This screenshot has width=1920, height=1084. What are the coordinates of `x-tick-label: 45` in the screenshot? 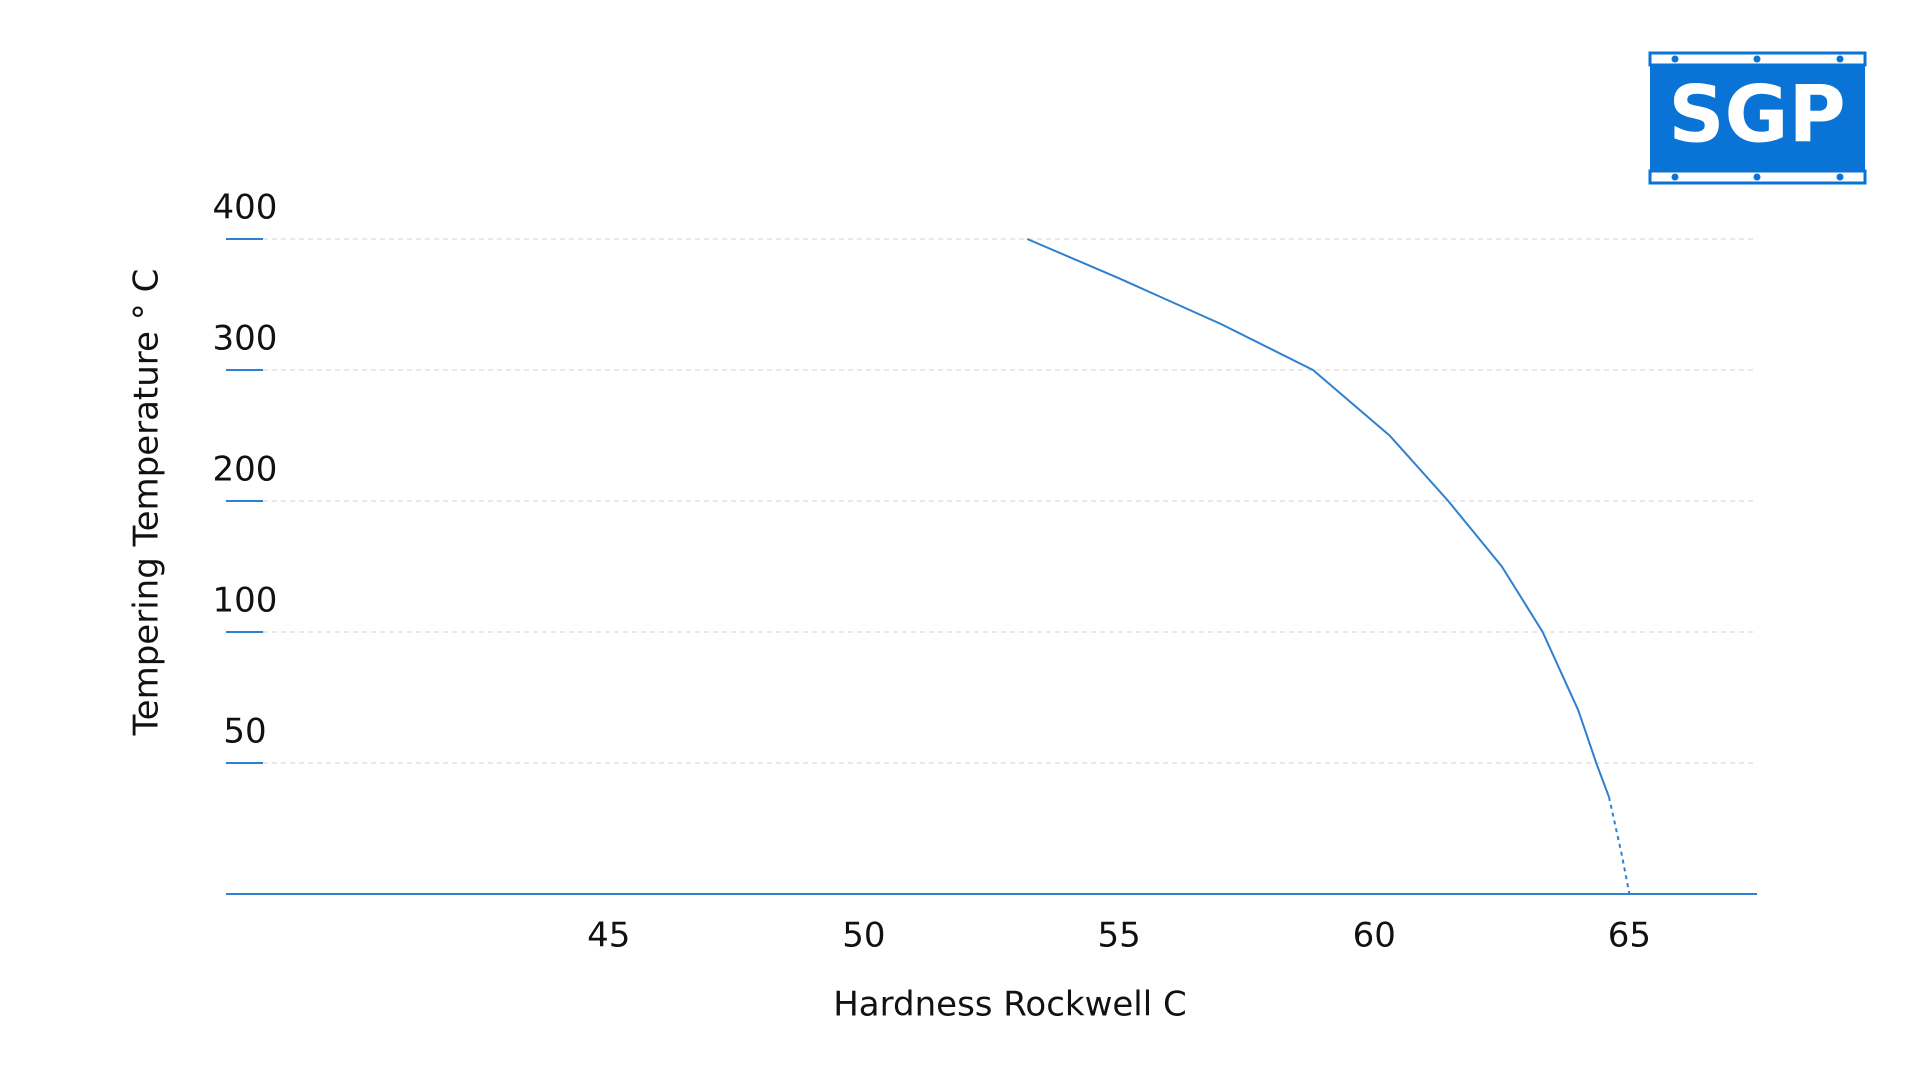 It's located at (608, 936).